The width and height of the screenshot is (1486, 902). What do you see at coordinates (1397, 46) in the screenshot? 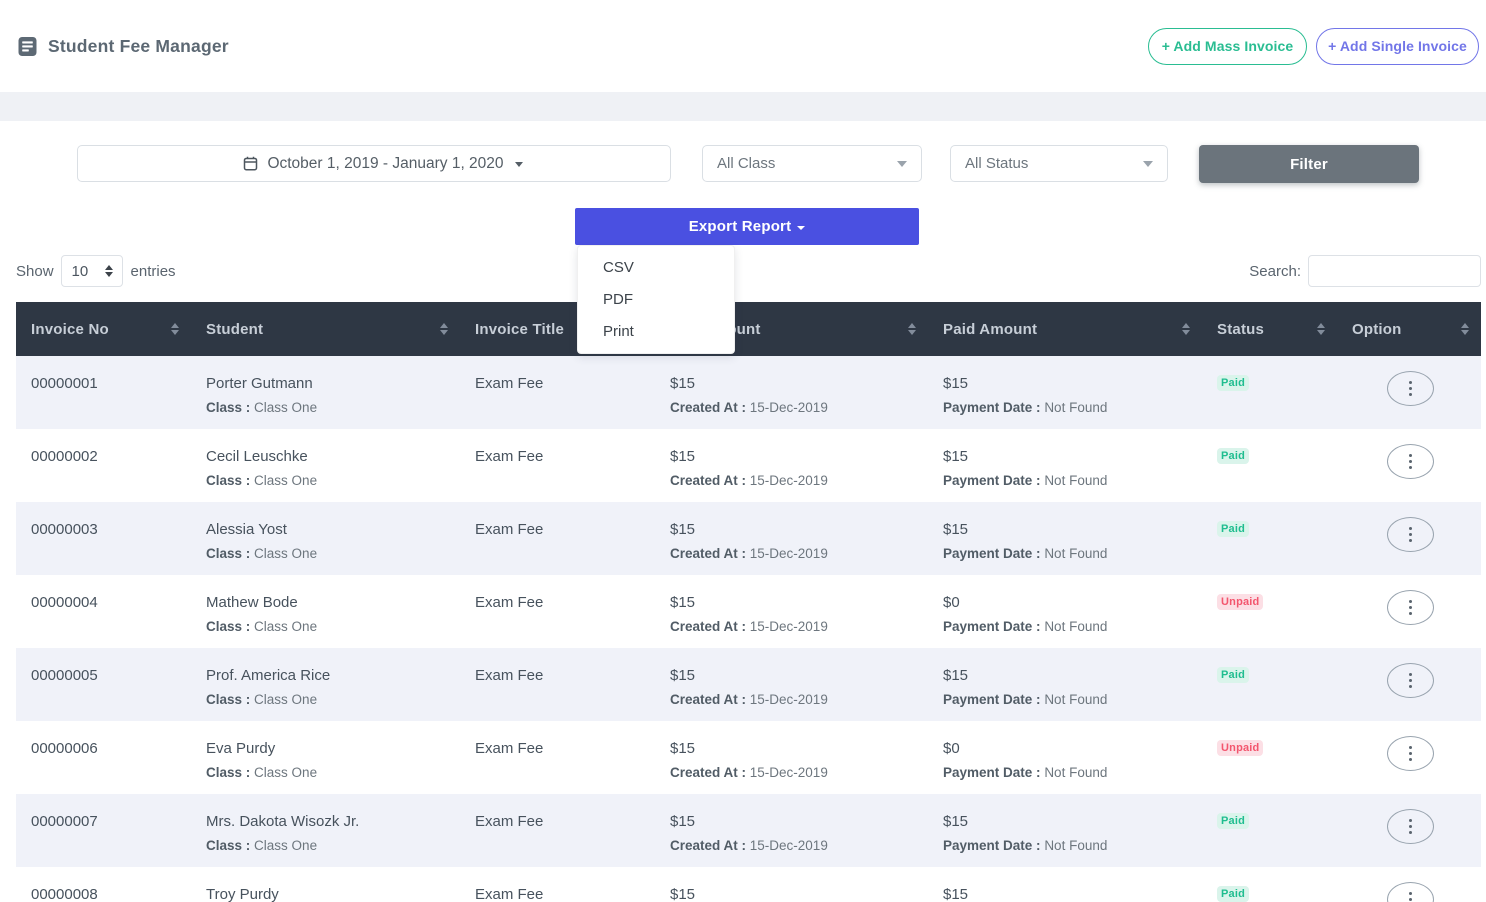
I see `add-single-invoice-button: + Add Single Invoice` at bounding box center [1397, 46].